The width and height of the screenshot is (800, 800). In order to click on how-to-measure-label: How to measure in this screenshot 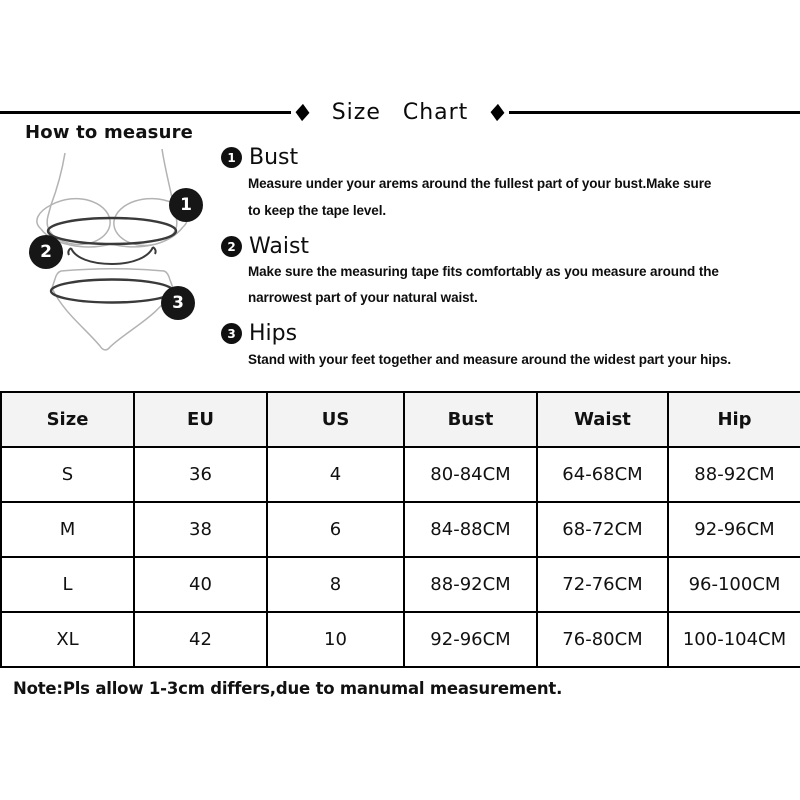, I will do `click(109, 132)`.